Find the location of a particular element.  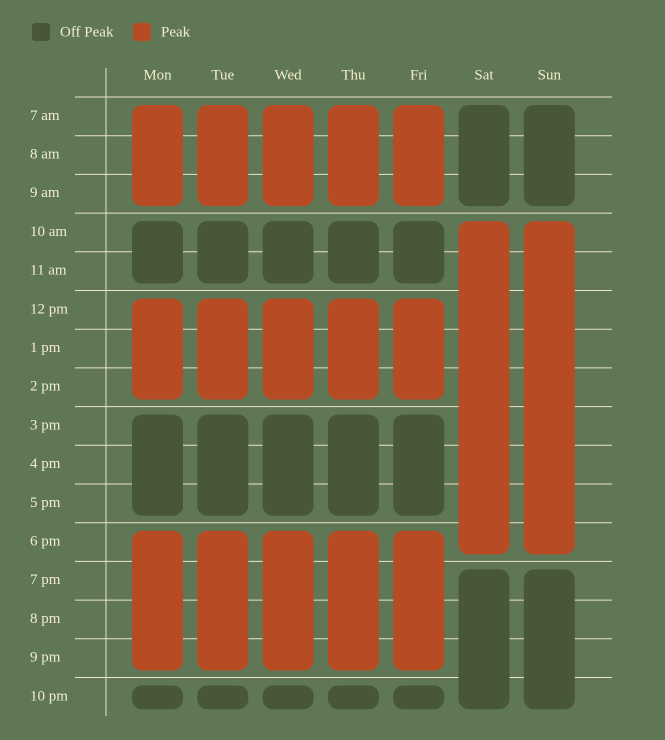

legend-label: Peak is located at coordinates (176, 32).